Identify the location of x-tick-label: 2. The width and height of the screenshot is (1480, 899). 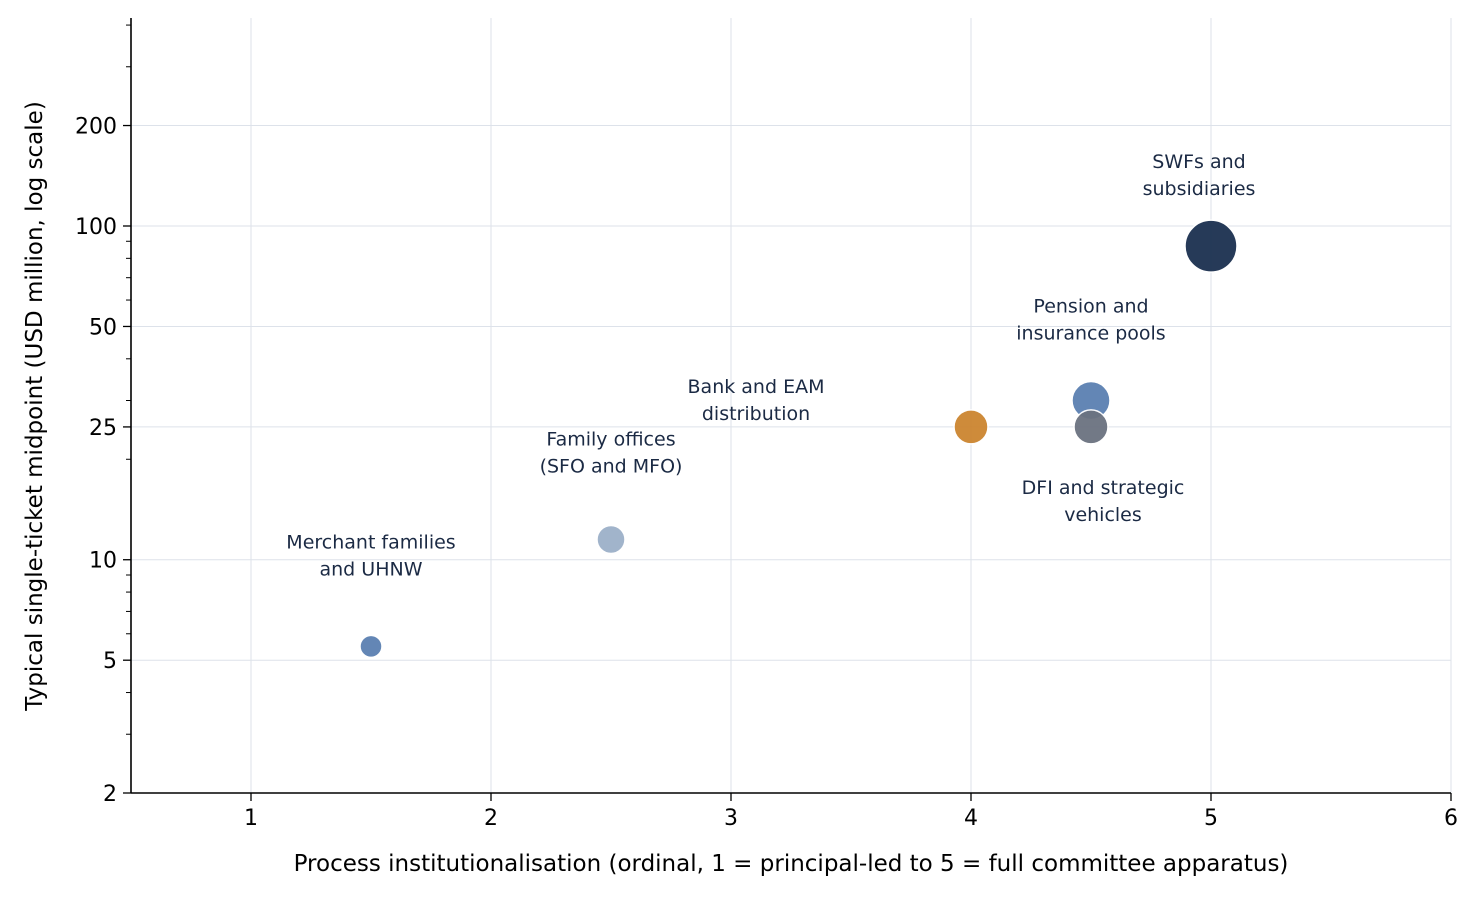
(491, 818).